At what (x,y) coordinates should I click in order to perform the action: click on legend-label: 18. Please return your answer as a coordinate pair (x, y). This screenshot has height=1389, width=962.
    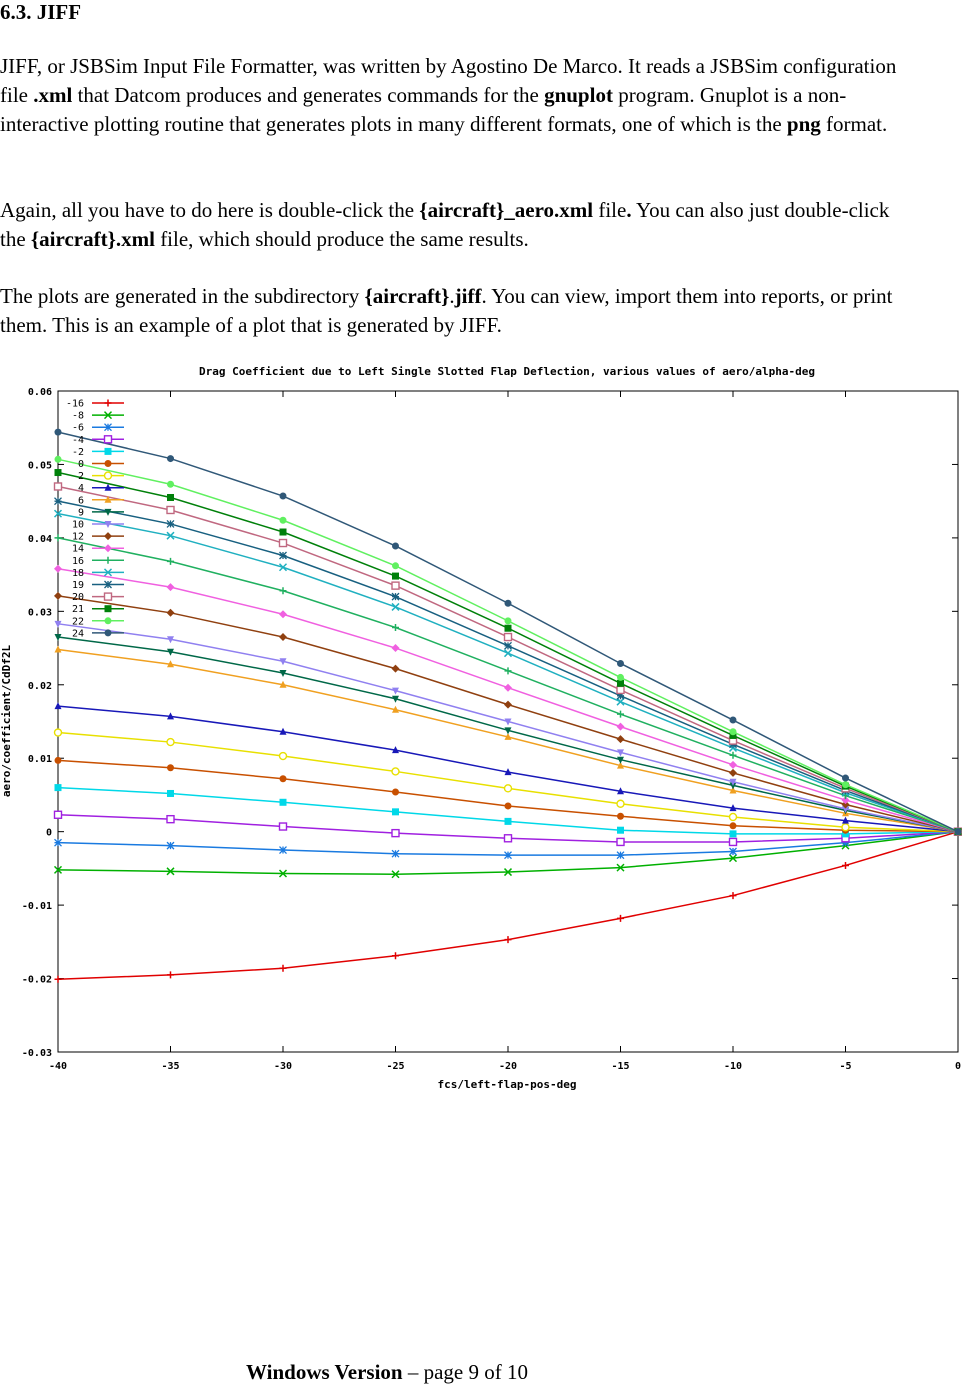
    Looking at the image, I should click on (78, 573).